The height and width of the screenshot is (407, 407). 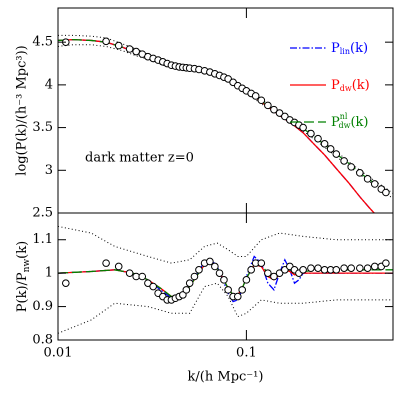 I want to click on y-tick-label: 1, so click(x=49, y=273).